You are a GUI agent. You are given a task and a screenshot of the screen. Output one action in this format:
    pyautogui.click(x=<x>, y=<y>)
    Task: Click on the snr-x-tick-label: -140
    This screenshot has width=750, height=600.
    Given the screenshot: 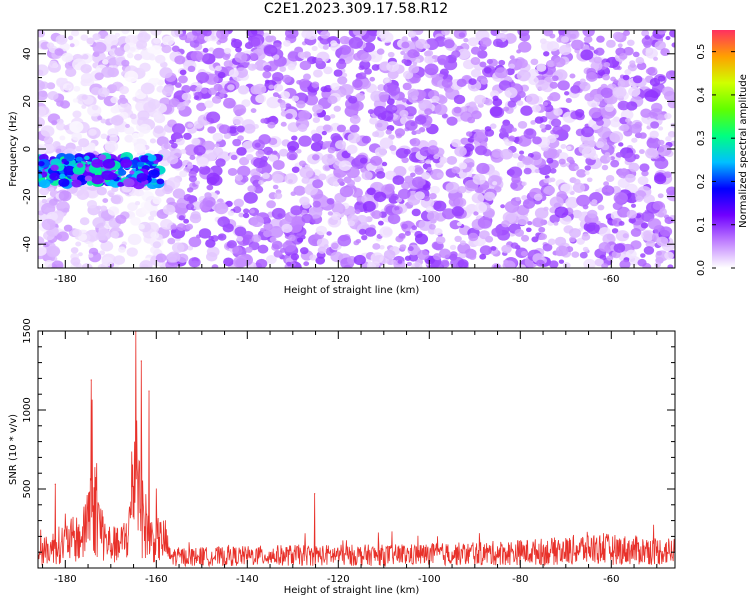 What is the action you would take?
    pyautogui.click(x=247, y=579)
    